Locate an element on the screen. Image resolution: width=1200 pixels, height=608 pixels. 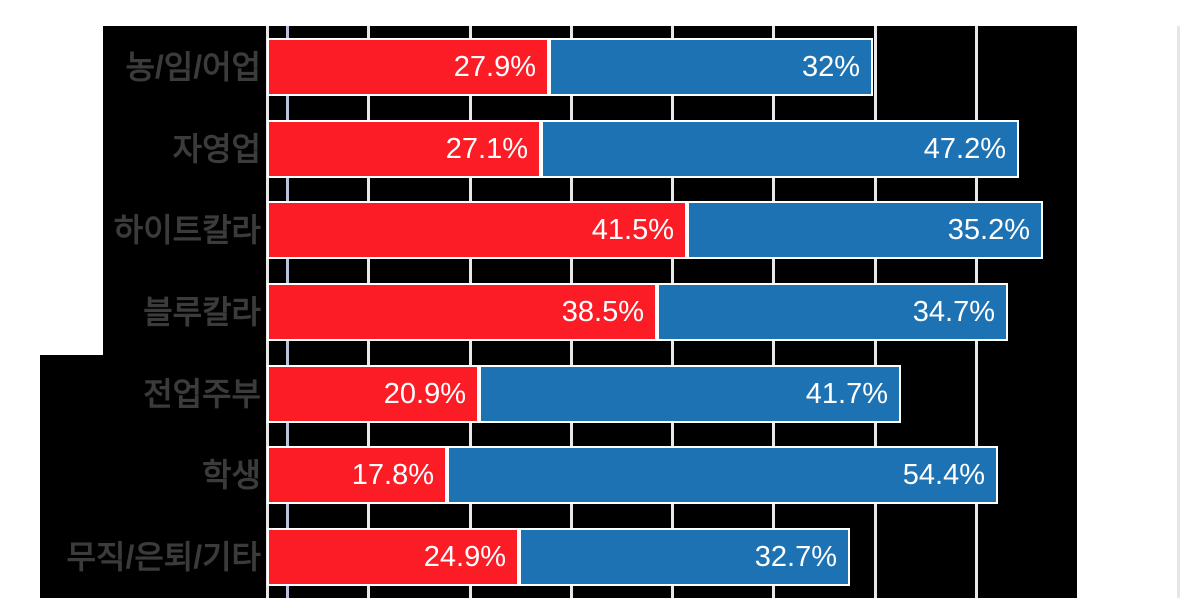
category-label-2: 하이트칼라 is located at coordinates (187, 230).